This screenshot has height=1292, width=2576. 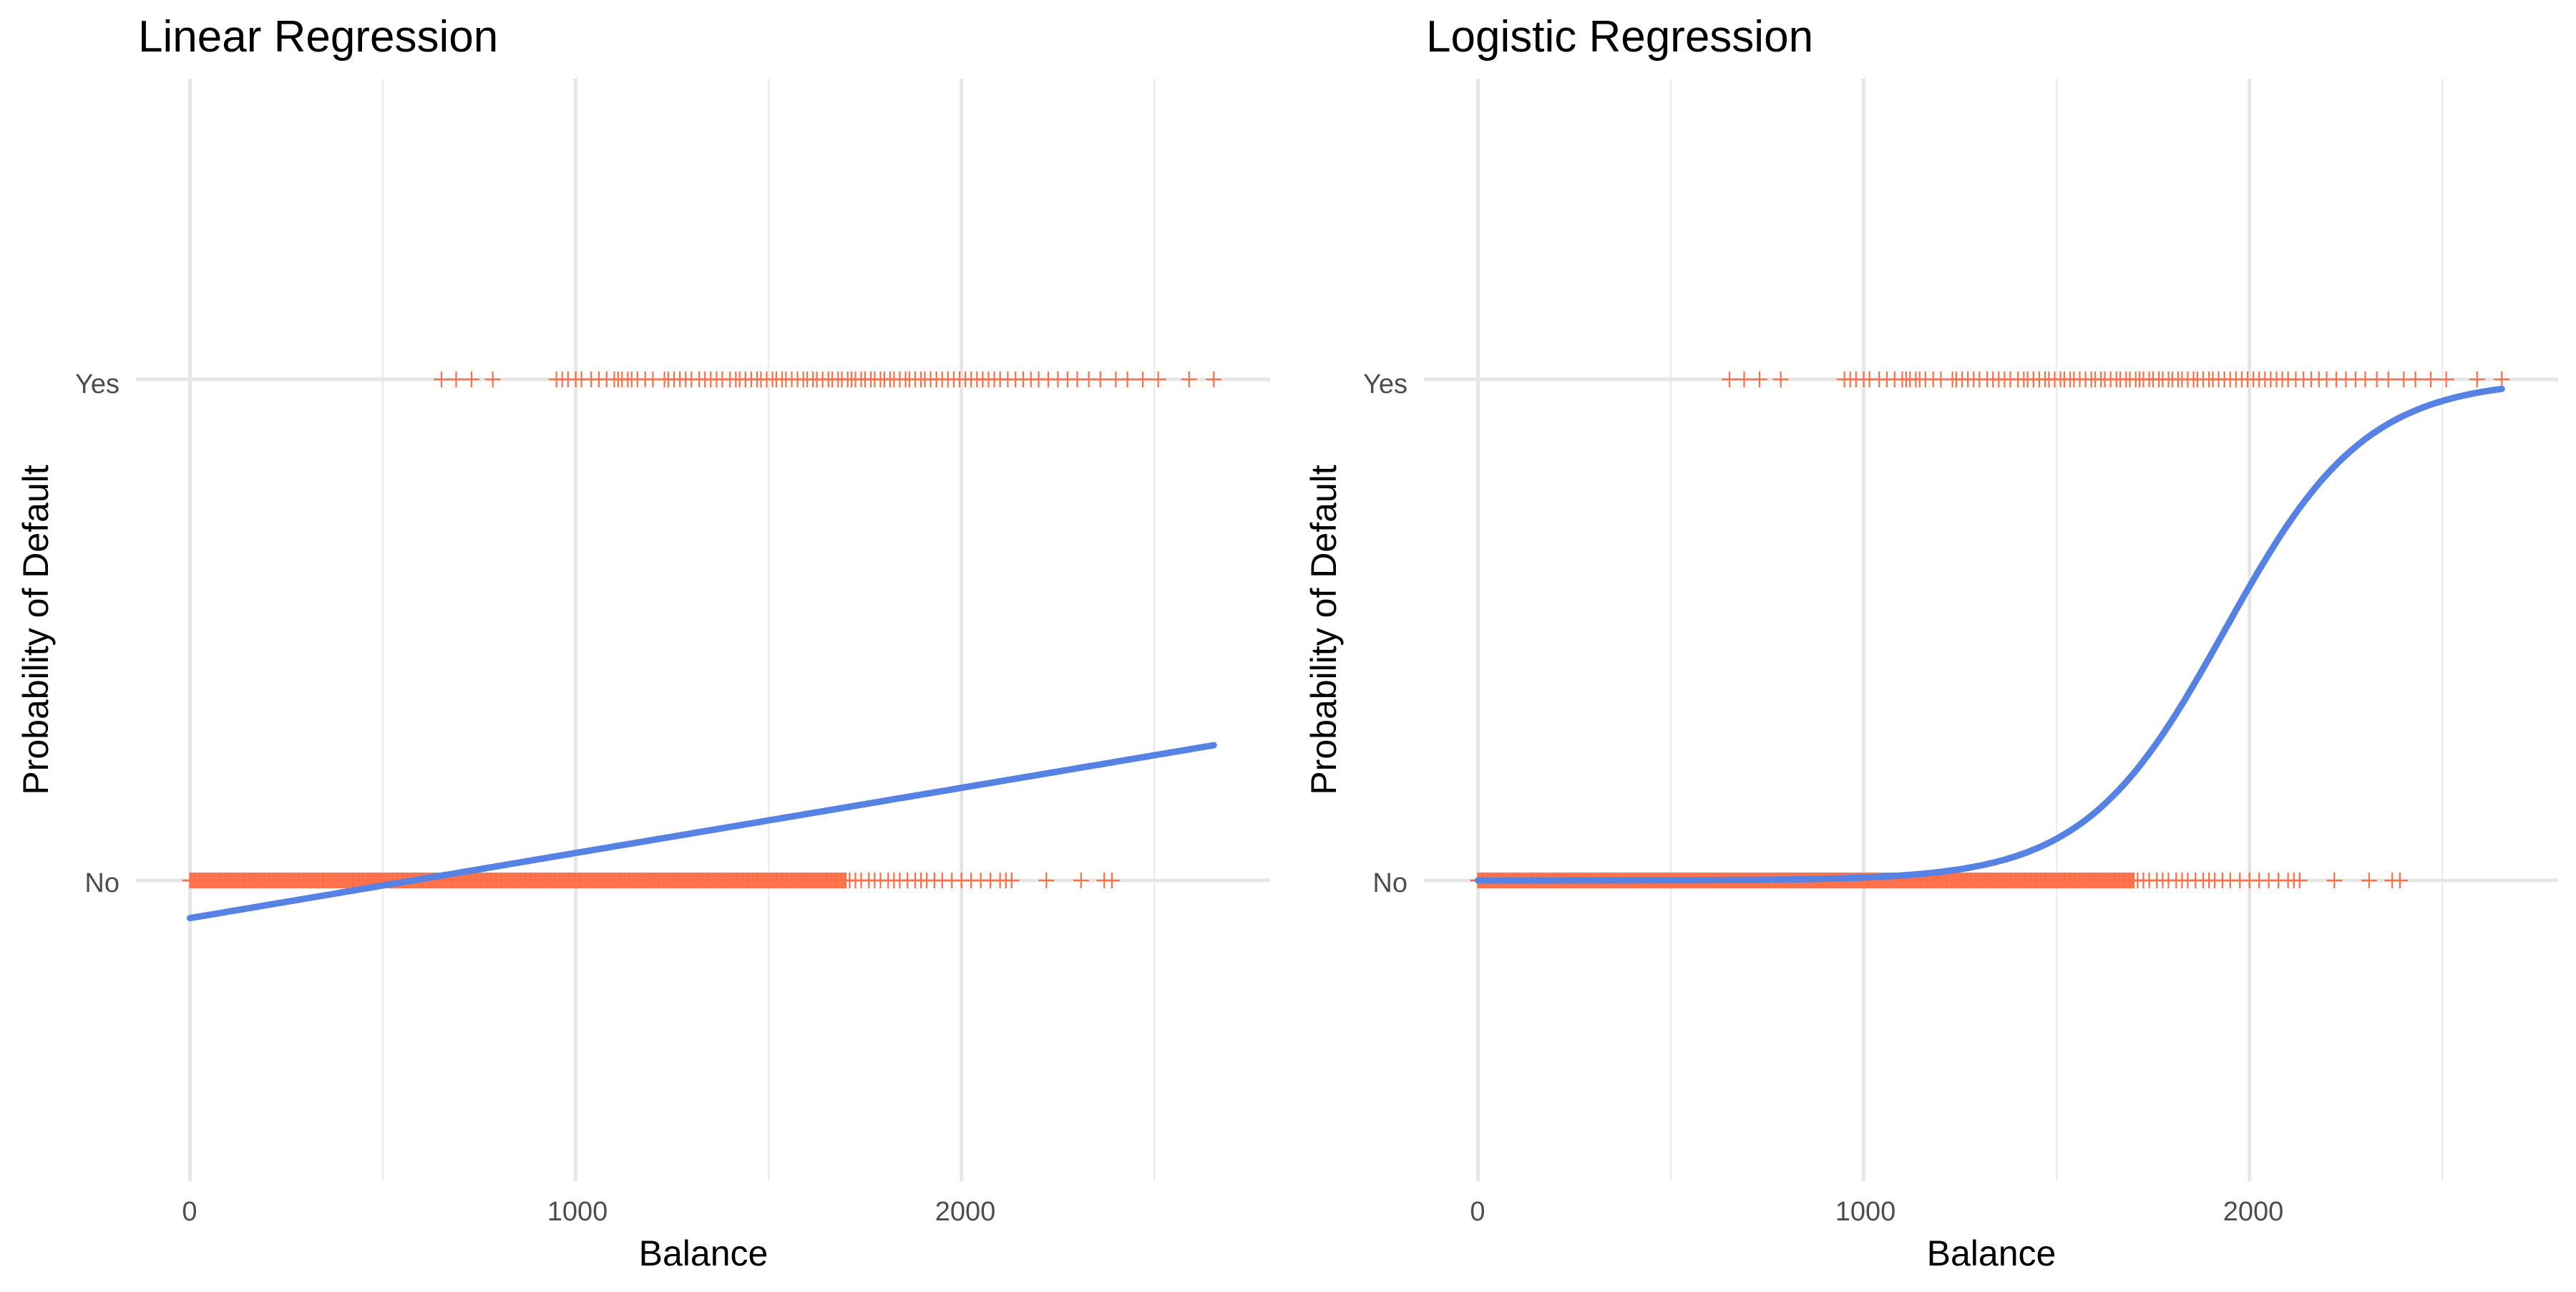 I want to click on chart-title: Linear Regression, so click(x=318, y=37).